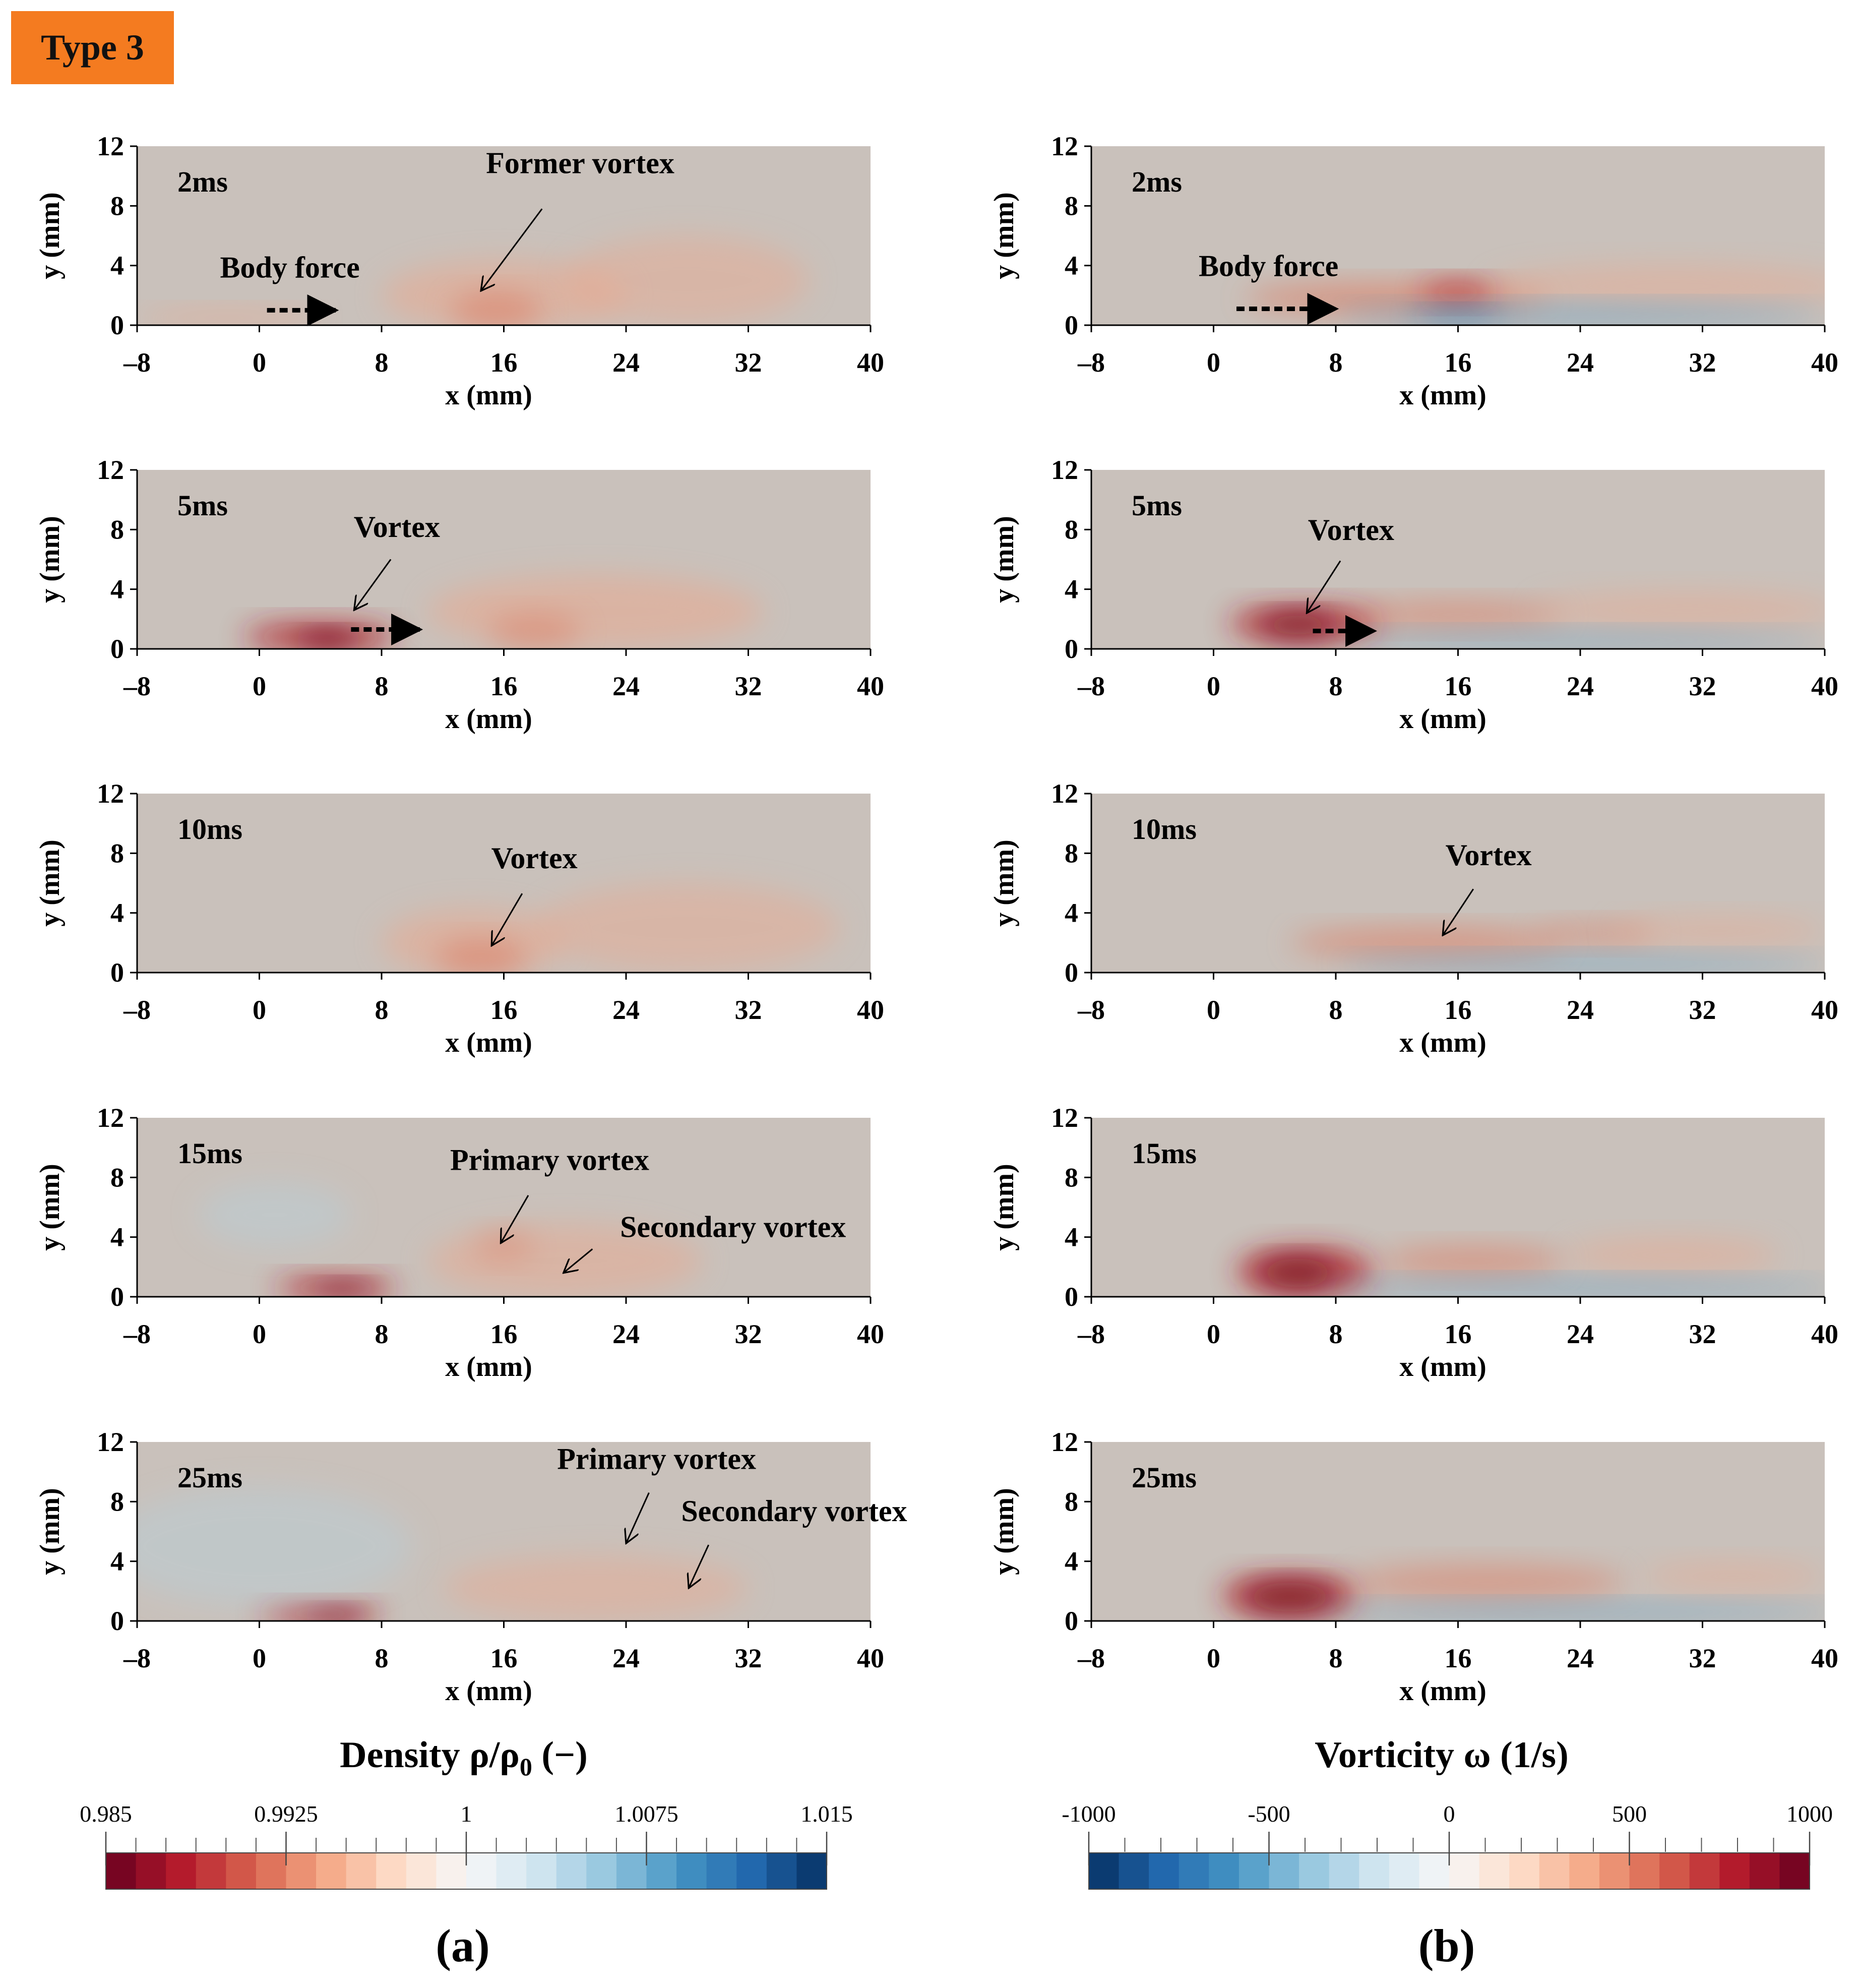 This screenshot has width=1859, height=1988. I want to click on x-tick-label: –8, so click(1091, 686).